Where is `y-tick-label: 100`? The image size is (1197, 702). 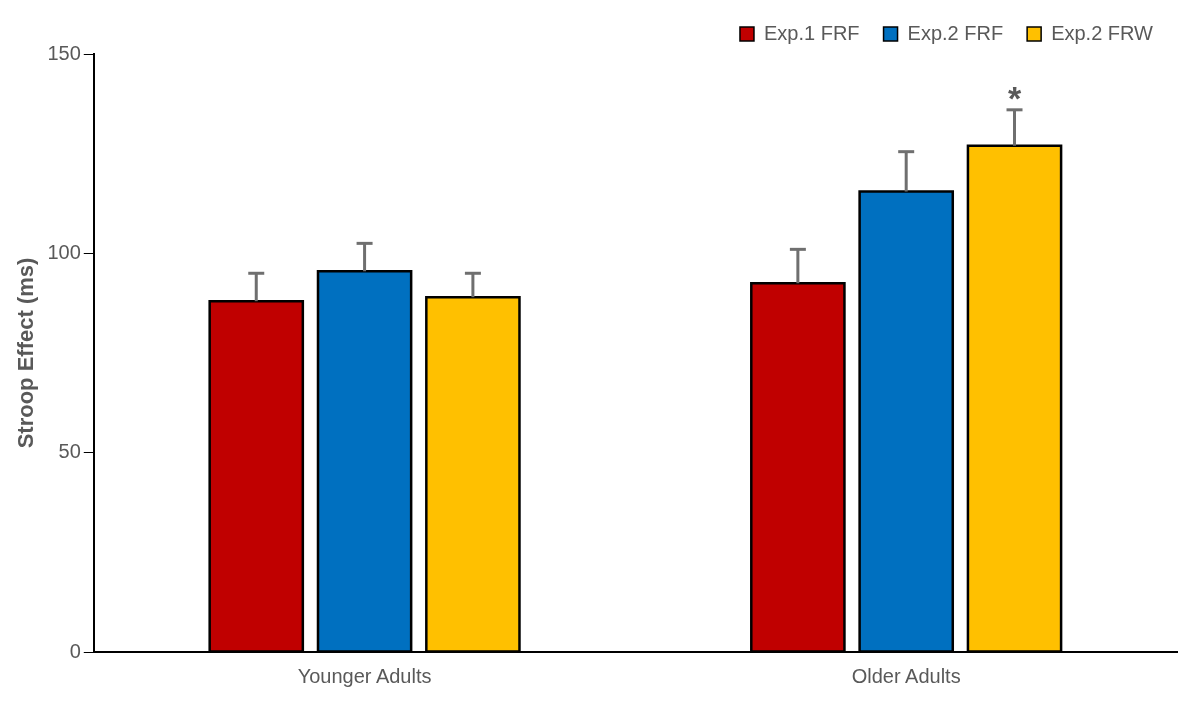 y-tick-label: 100 is located at coordinates (64, 251).